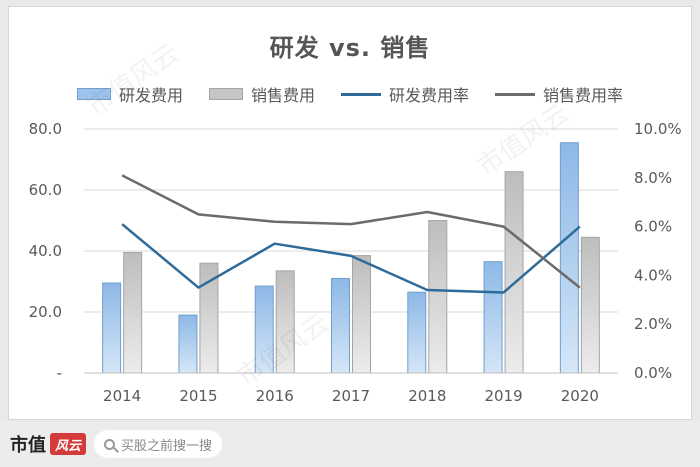  I want to click on y-left-tick-label: 40.0, so click(45, 251).